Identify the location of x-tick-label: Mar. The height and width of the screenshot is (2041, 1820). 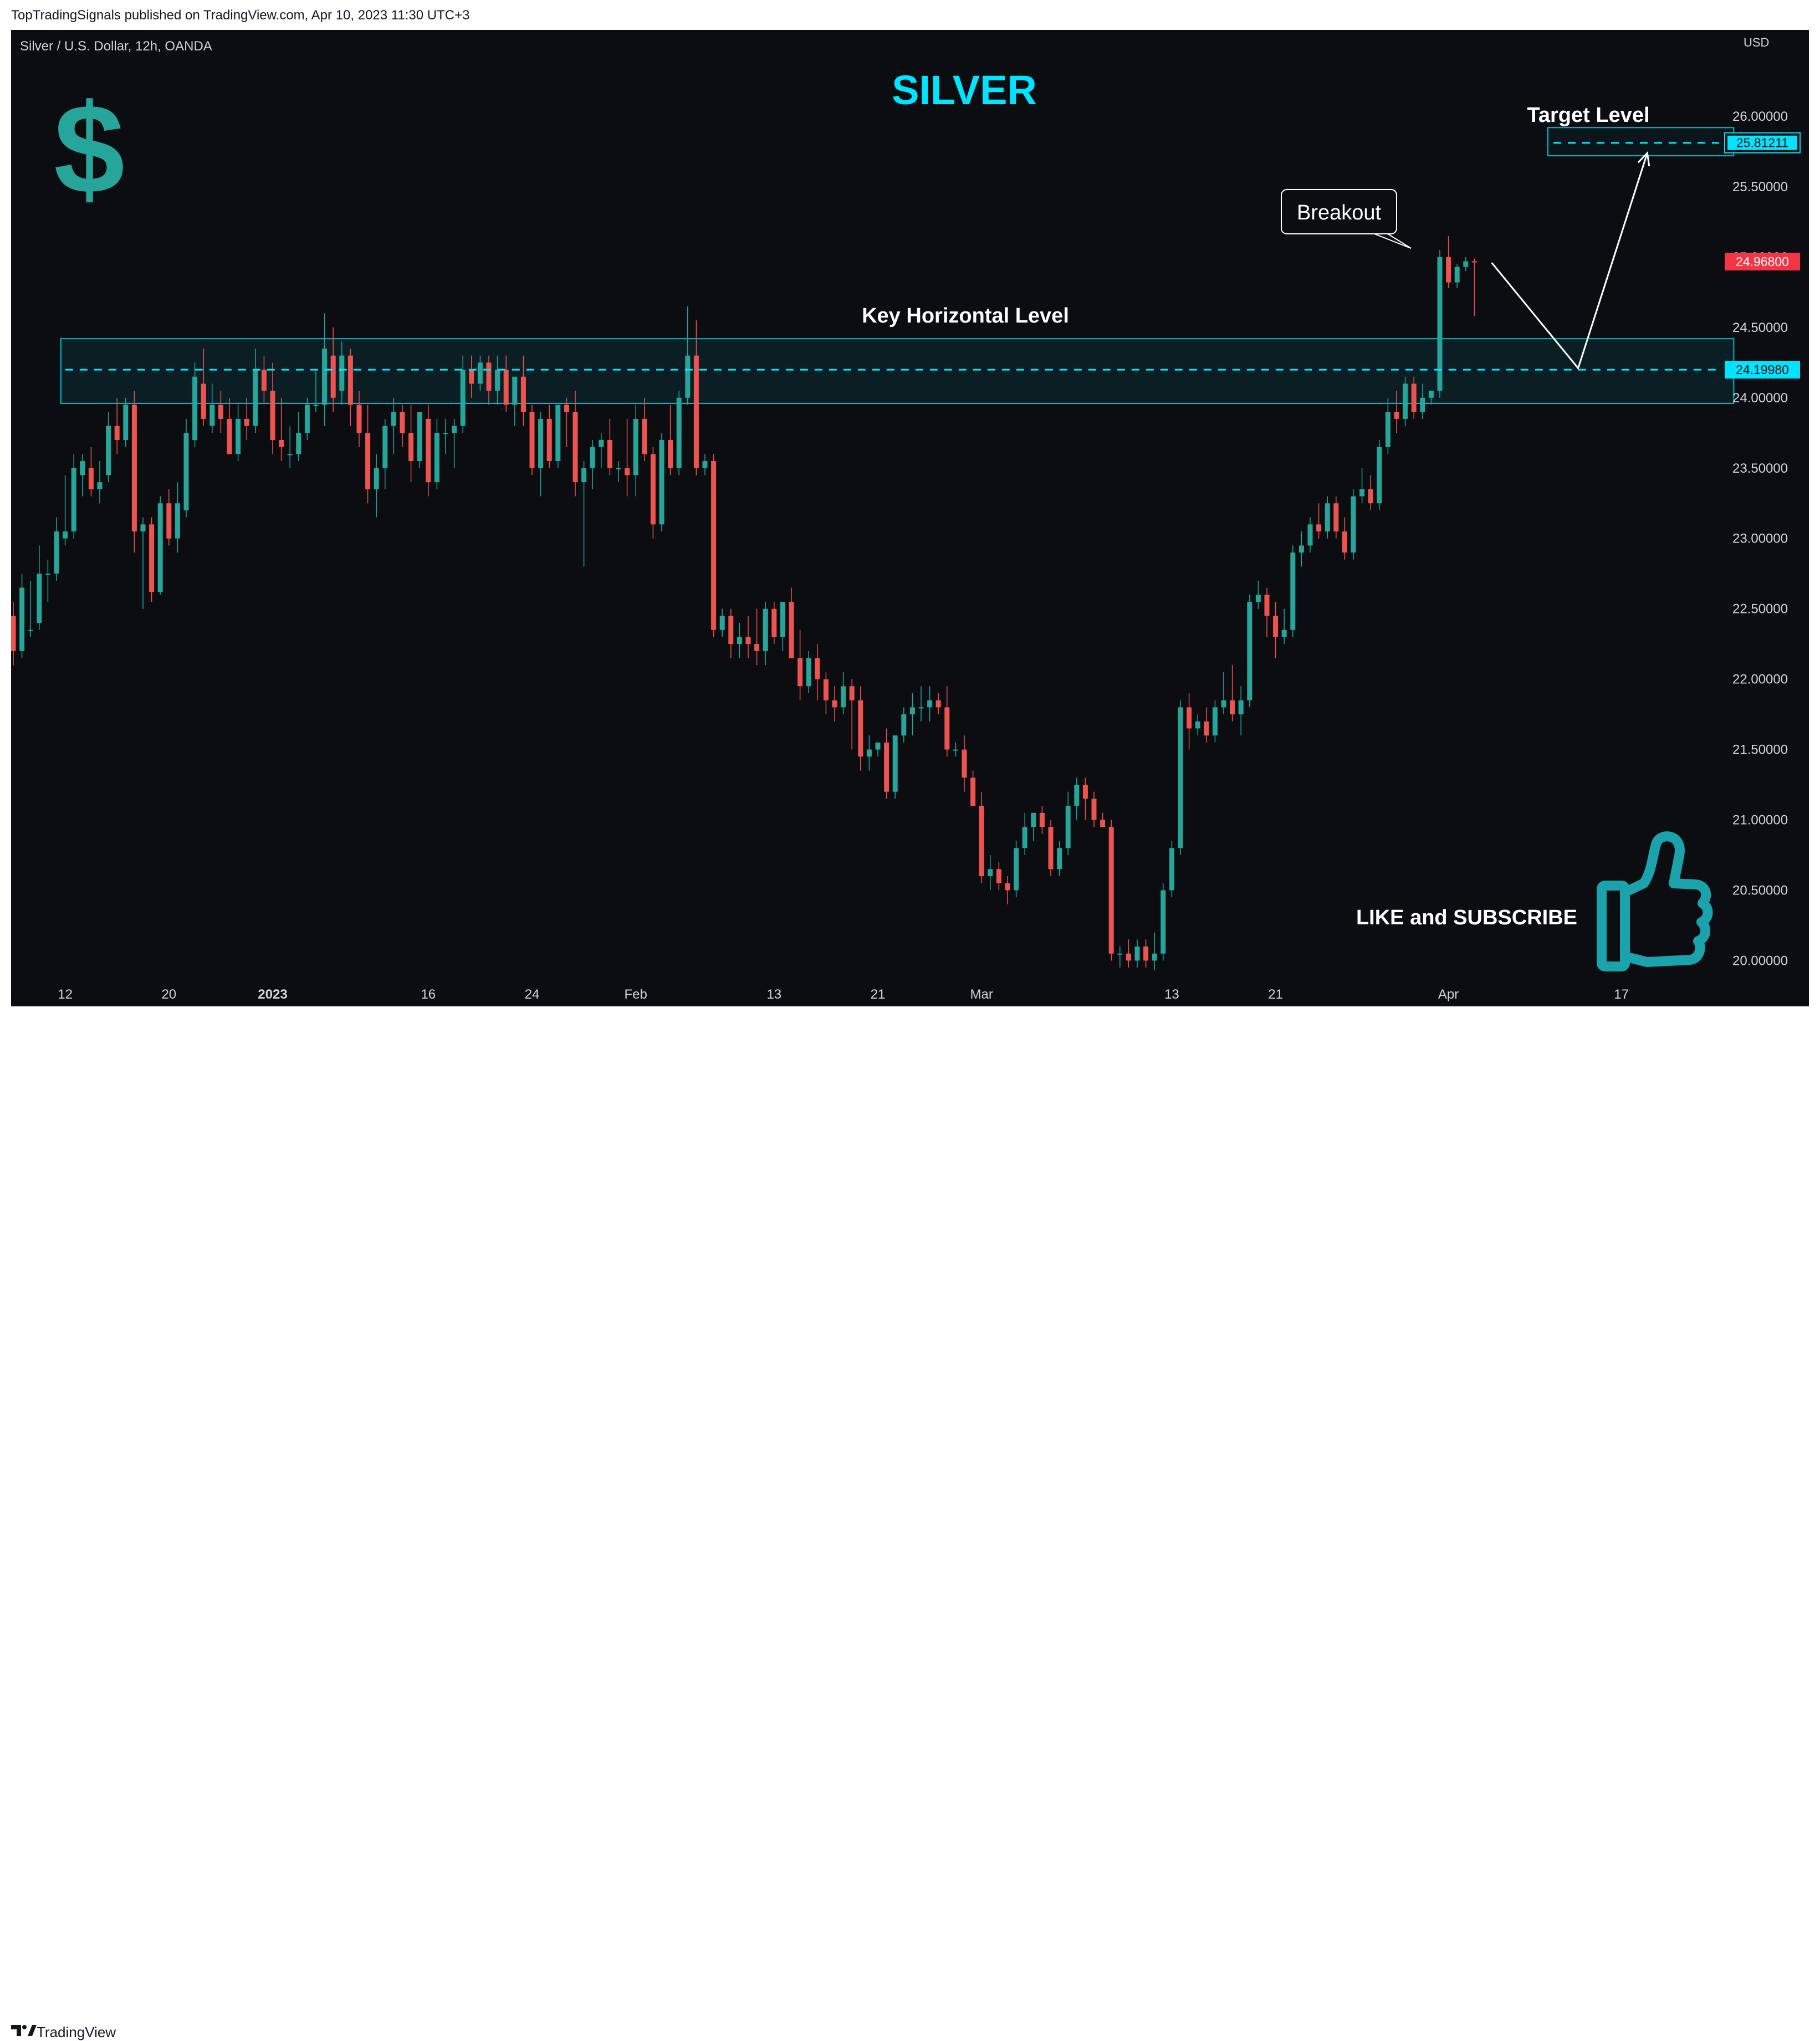
(981, 994).